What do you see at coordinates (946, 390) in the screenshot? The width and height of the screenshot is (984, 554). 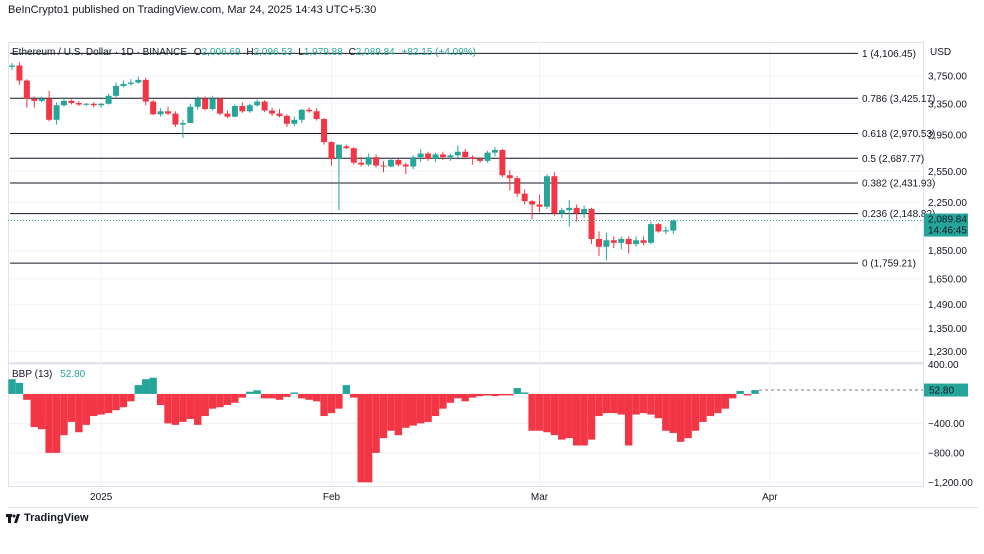 I see `bbp-last-tag: 52.80` at bounding box center [946, 390].